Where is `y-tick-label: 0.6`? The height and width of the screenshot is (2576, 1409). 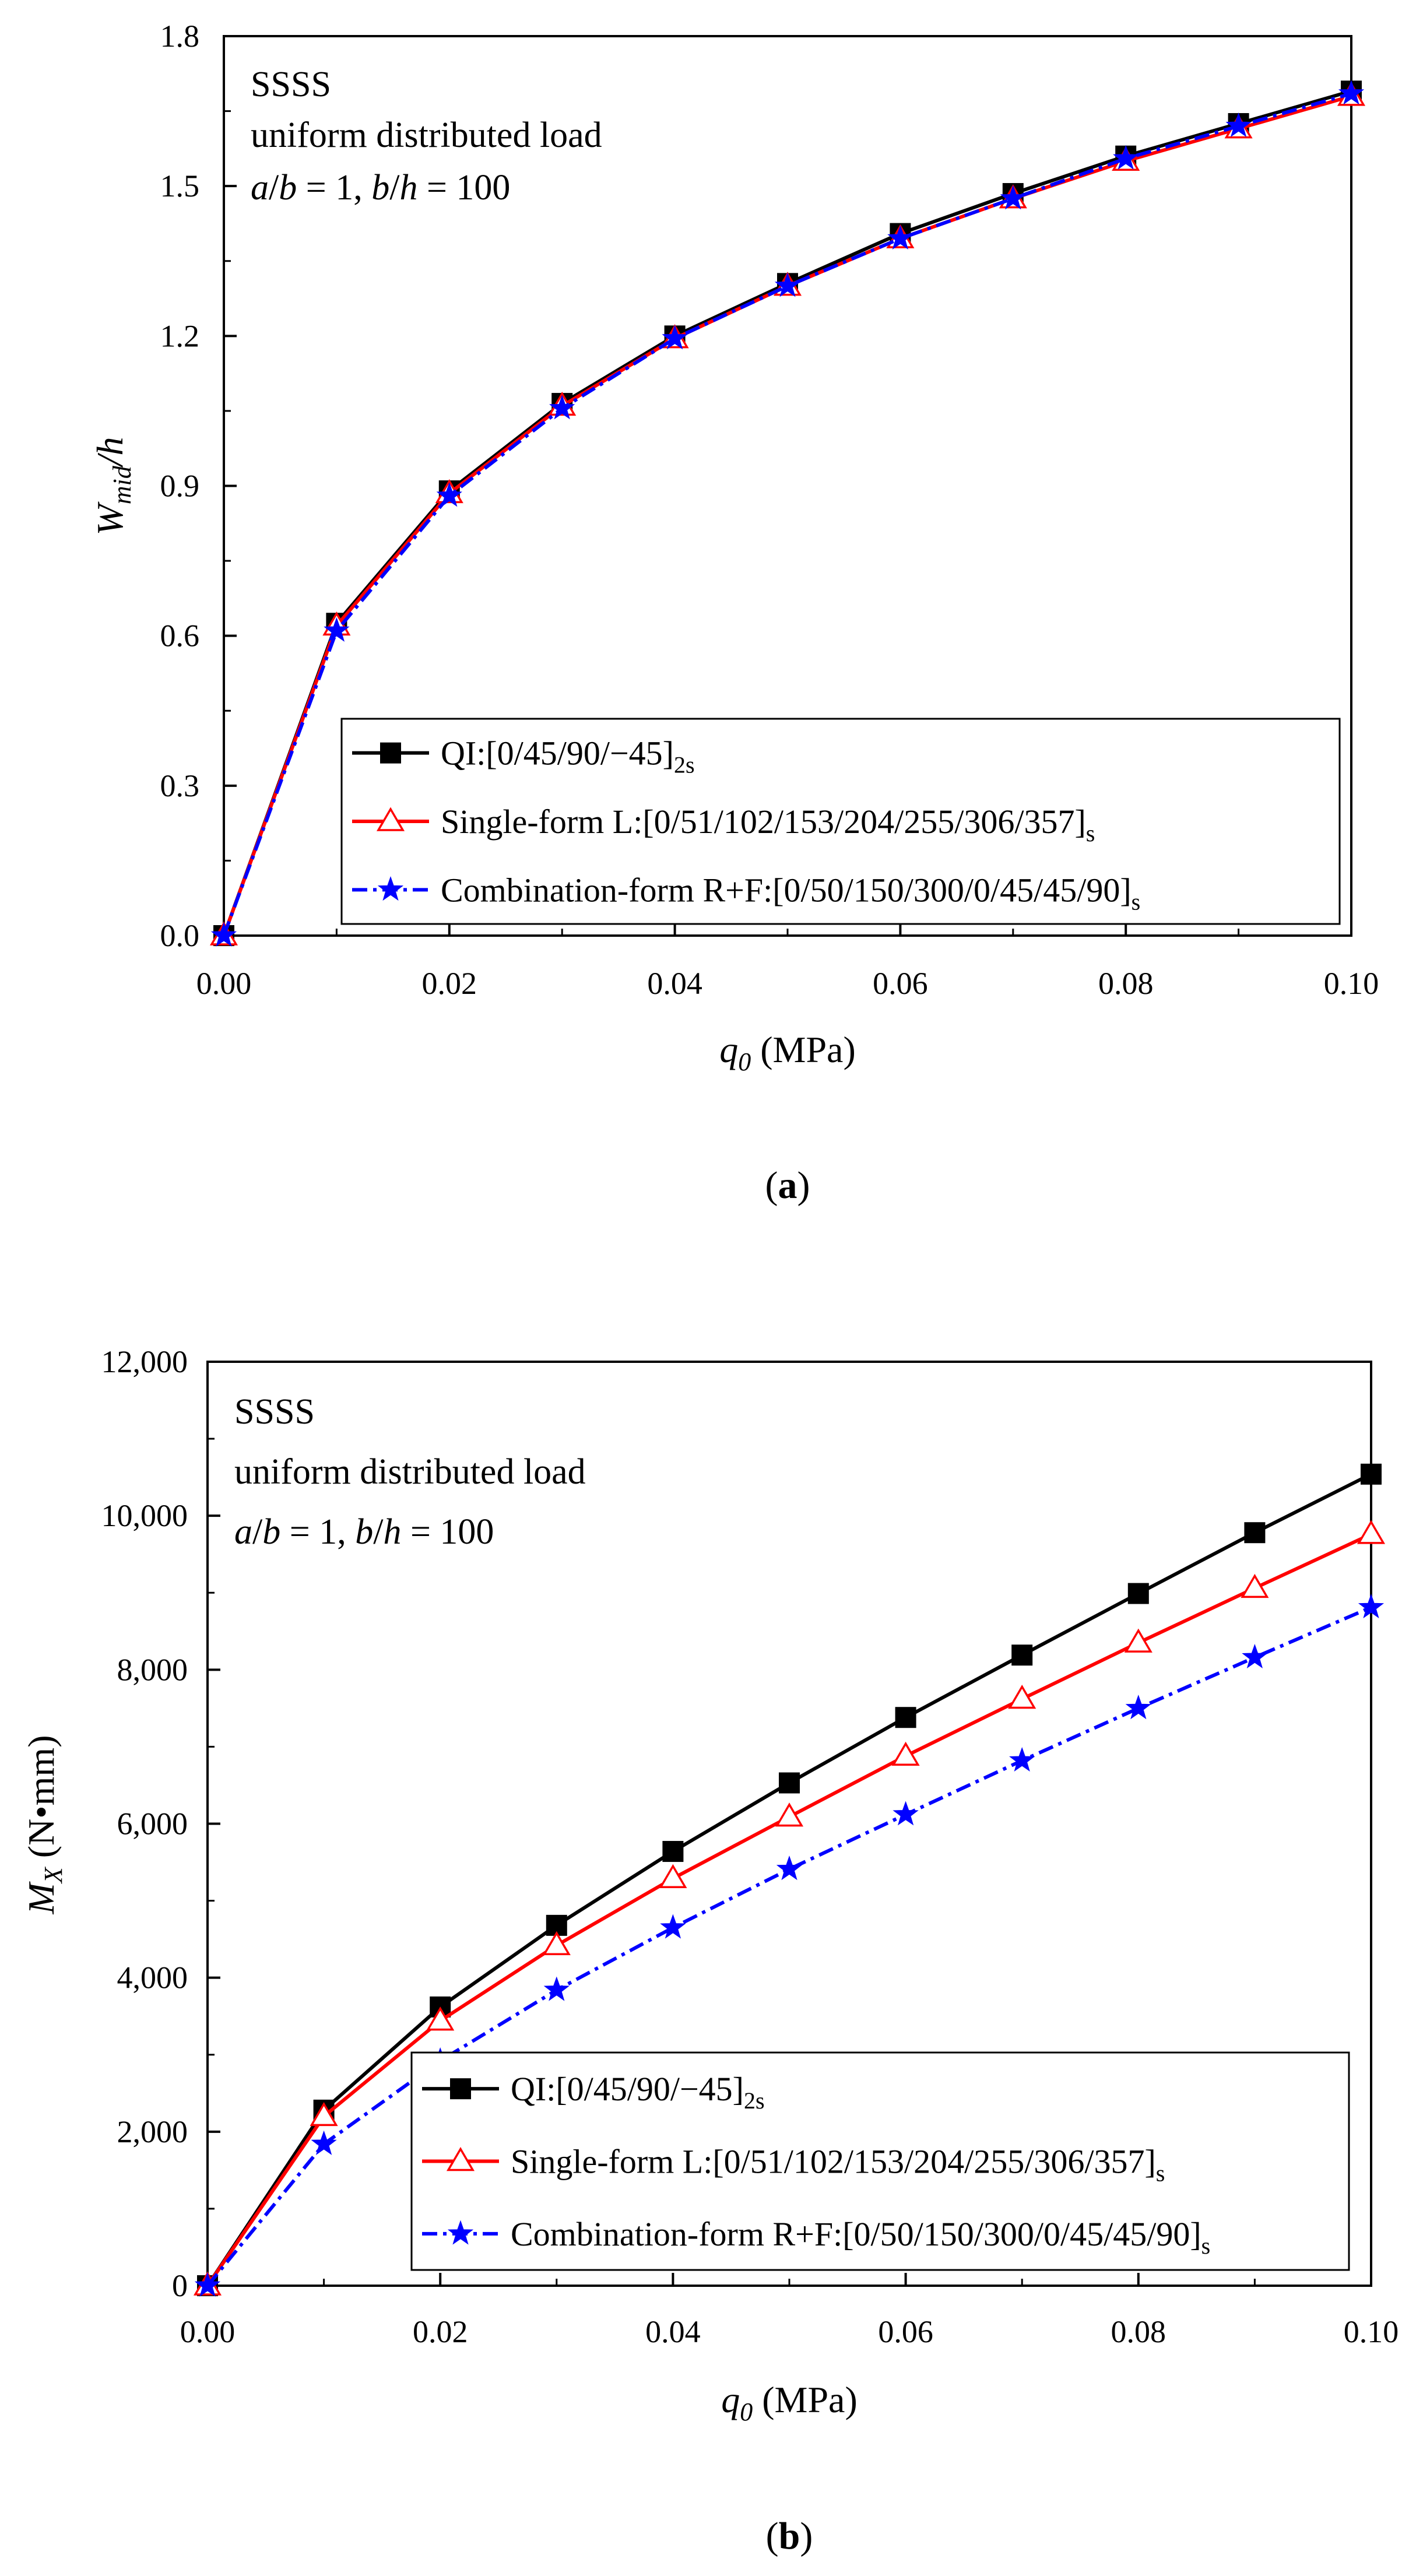 y-tick-label: 0.6 is located at coordinates (180, 635).